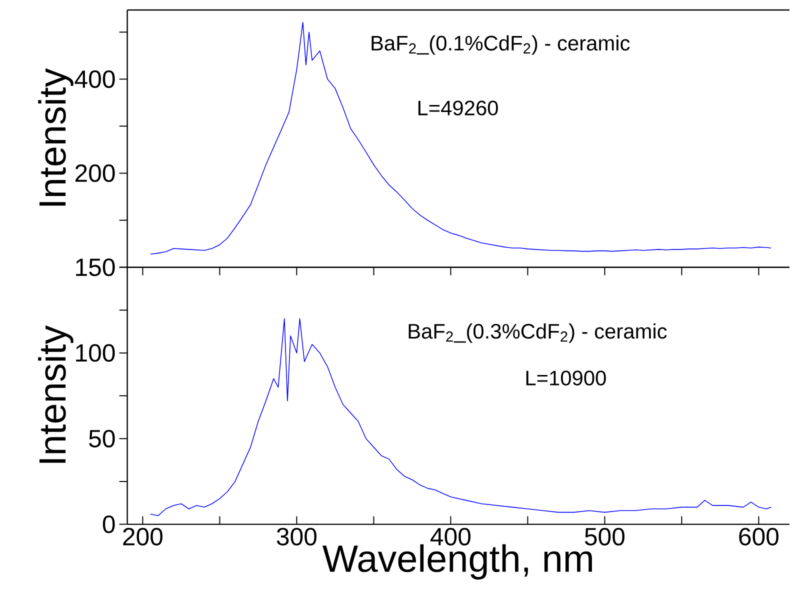 Image resolution: width=805 pixels, height=615 pixels. Describe the element at coordinates (604, 537) in the screenshot. I see `x-tick-label: 500` at that location.